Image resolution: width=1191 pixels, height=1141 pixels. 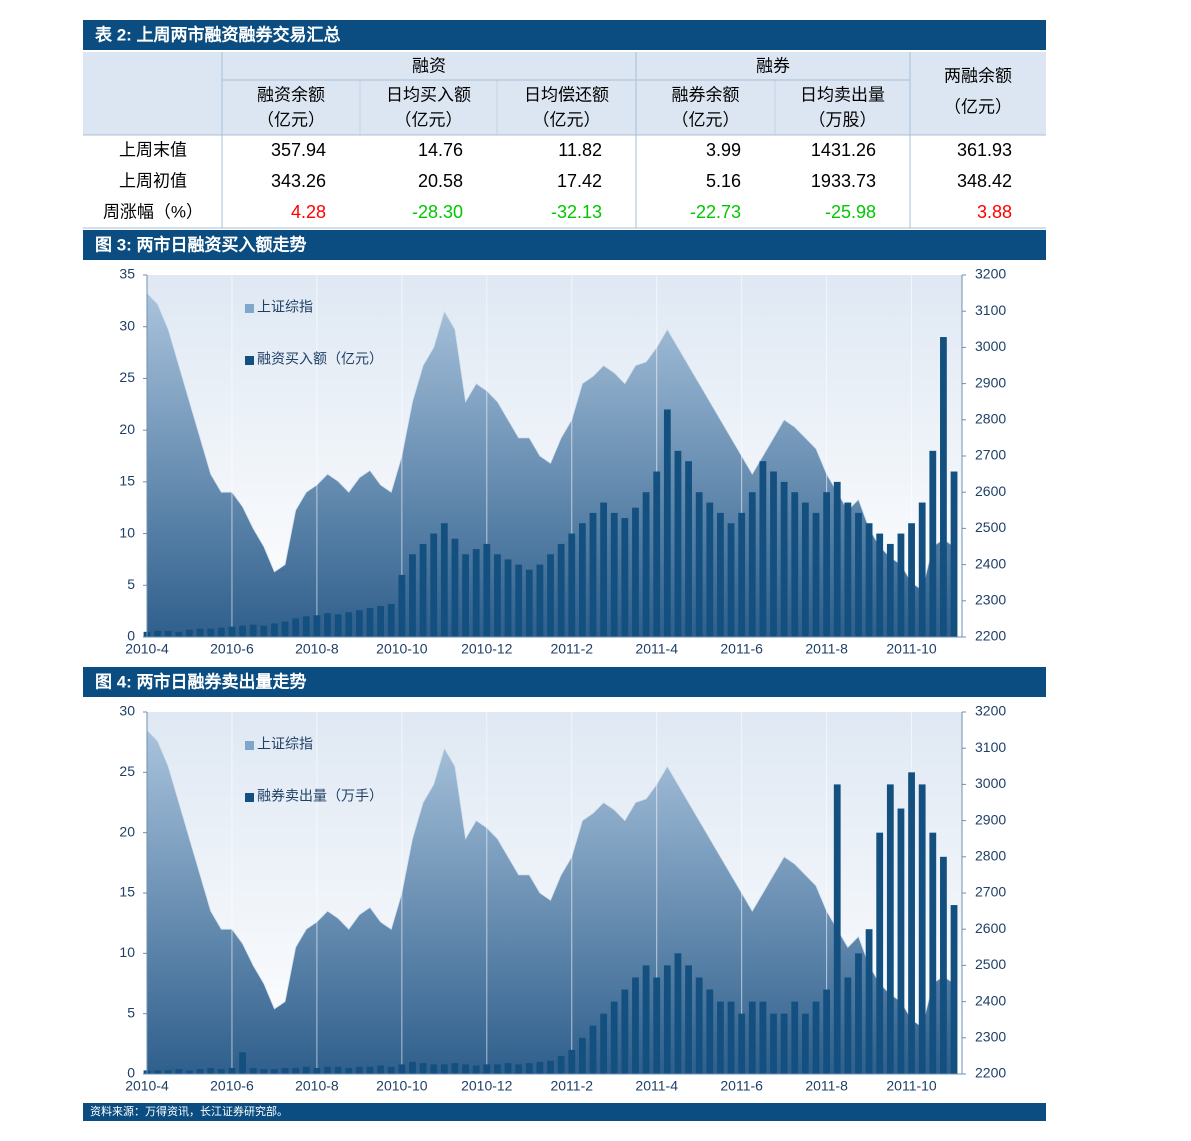 I want to click on y-tick-label: 25, so click(x=127, y=377).